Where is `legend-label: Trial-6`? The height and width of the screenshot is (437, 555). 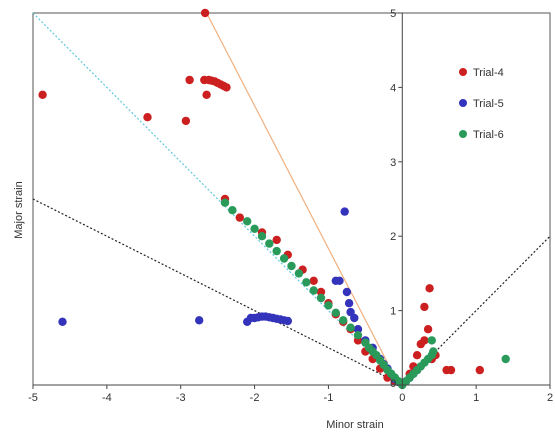
legend-label: Trial-6 is located at coordinates (488, 135).